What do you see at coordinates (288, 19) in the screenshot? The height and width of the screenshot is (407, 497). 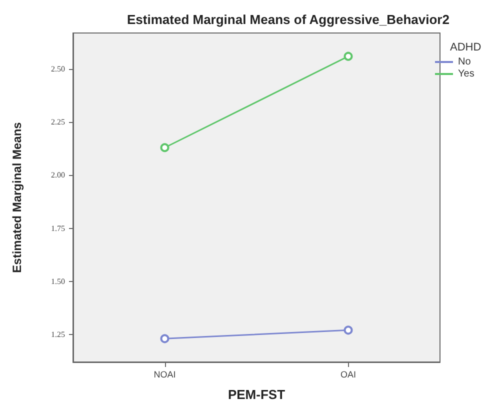 I see `chart-title: Estimated Marginal Means of Aggressive_Behavior2` at bounding box center [288, 19].